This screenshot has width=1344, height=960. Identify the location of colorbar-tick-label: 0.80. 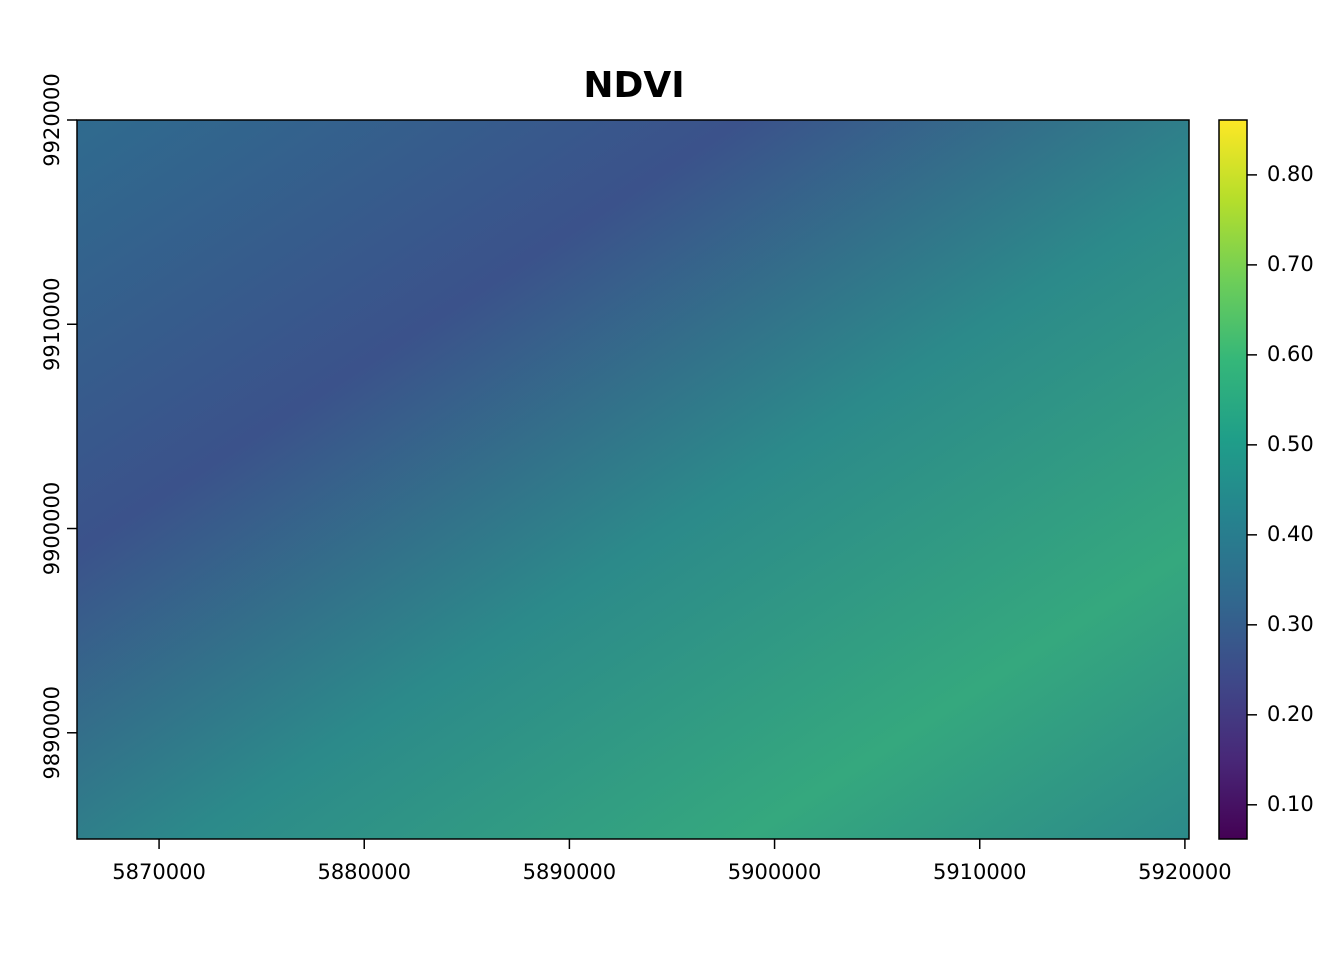
(1290, 174).